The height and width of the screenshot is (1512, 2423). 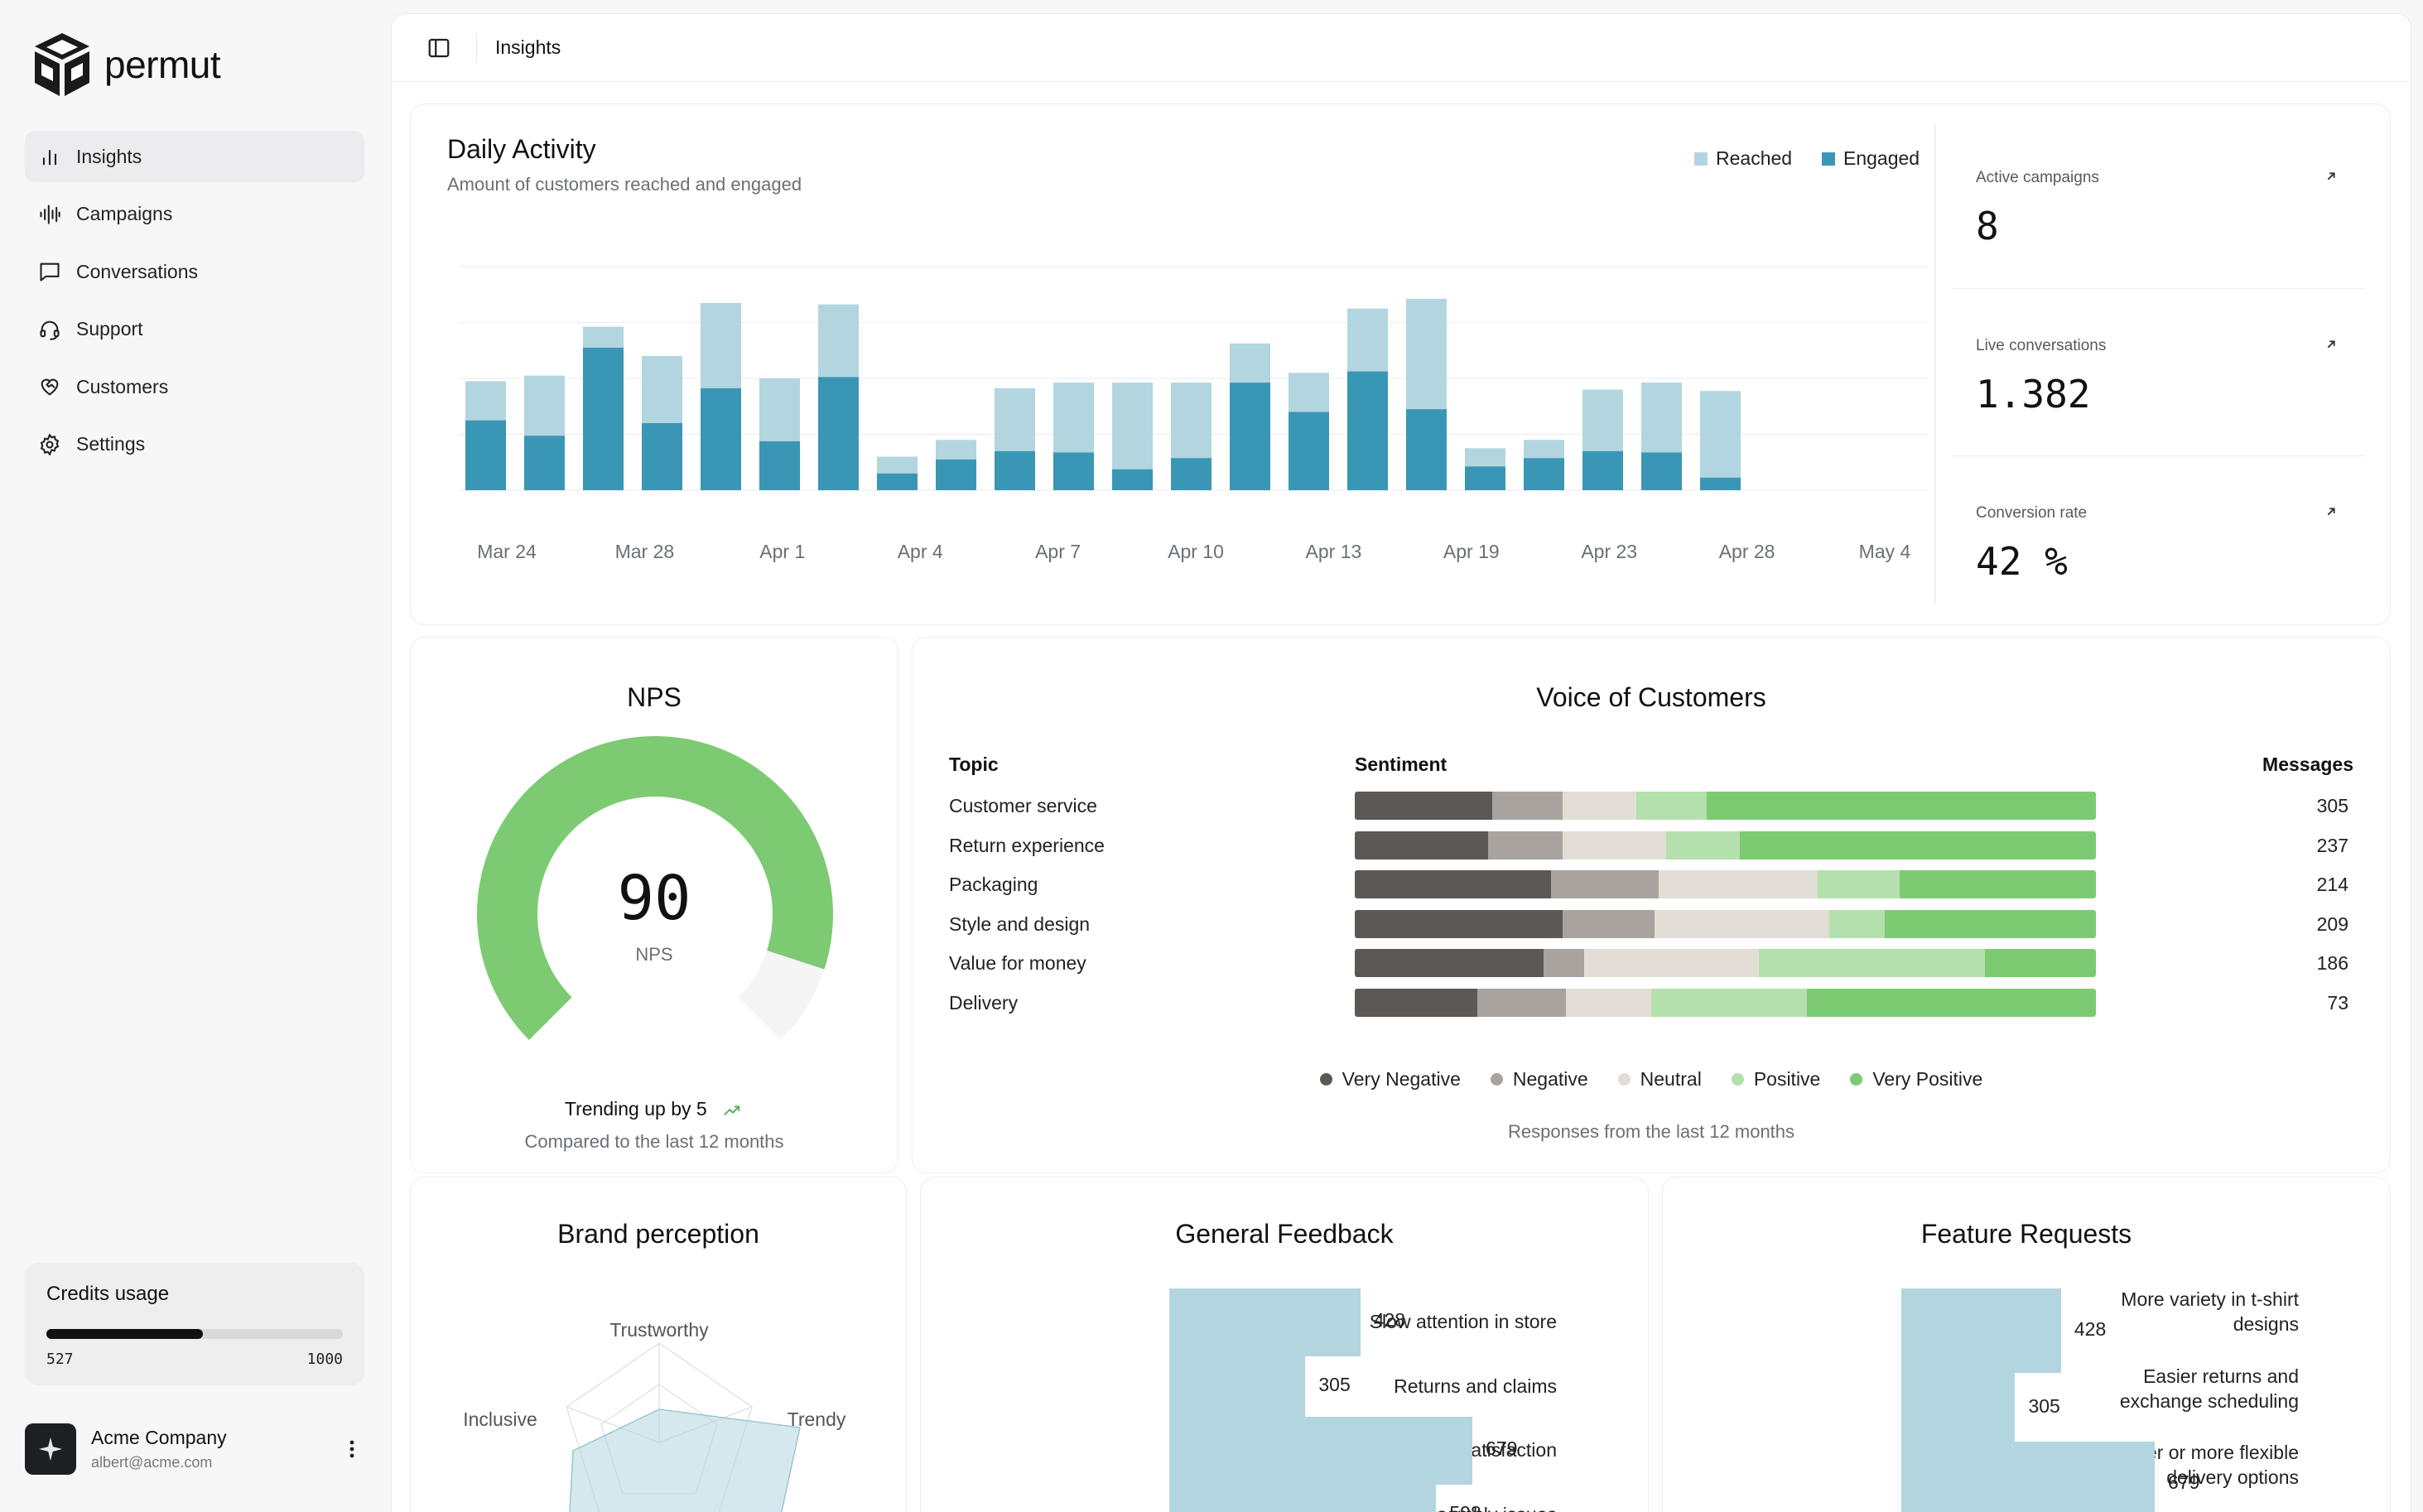 What do you see at coordinates (194, 271) in the screenshot?
I see `sidebar-item-conversations: Conversations` at bounding box center [194, 271].